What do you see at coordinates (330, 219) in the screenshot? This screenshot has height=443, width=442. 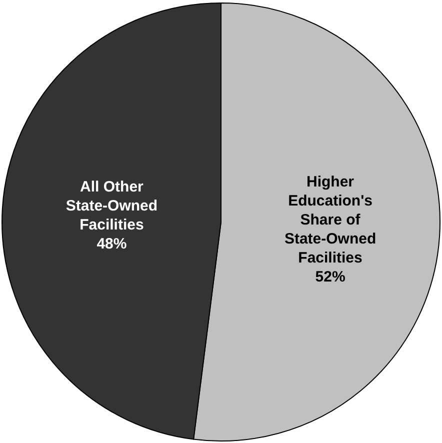 I see `slice-label: Higher Education's Share of State-Owned Facilities` at bounding box center [330, 219].